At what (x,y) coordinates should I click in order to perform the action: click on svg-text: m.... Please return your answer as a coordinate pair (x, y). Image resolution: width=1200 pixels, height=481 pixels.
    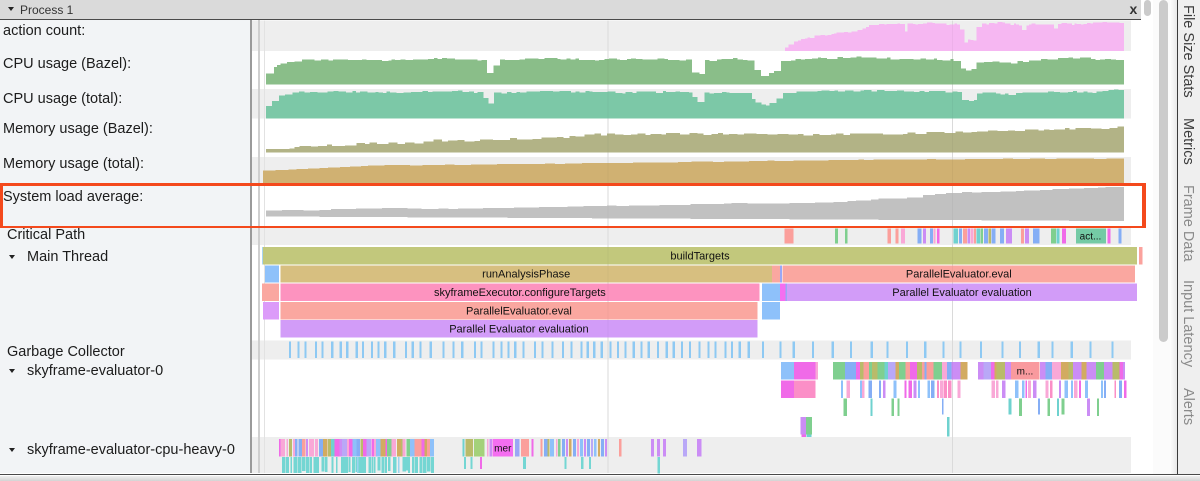
    Looking at the image, I should click on (1025, 372).